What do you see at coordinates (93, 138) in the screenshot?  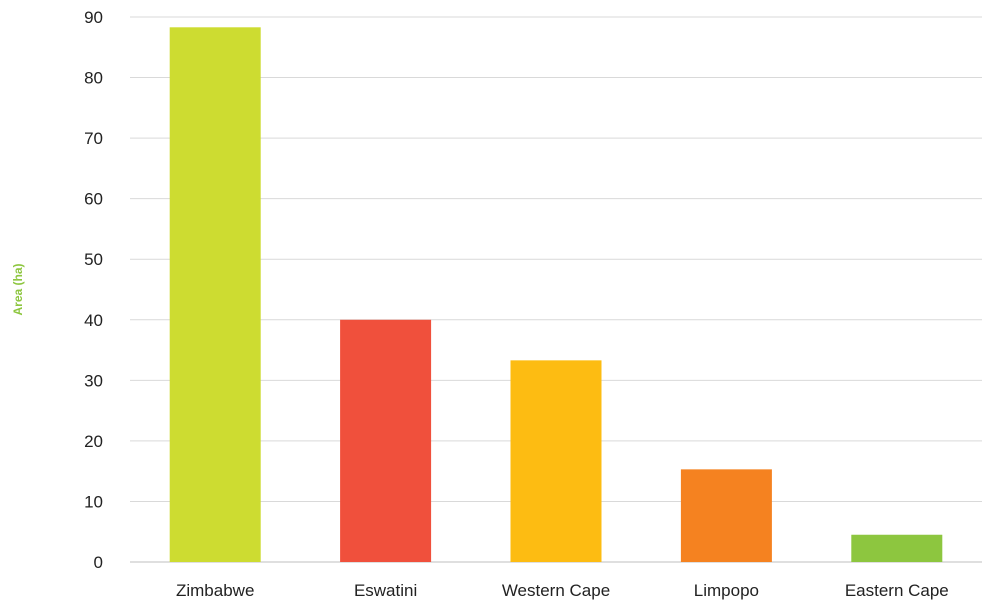 I see `y-tick-label: 70` at bounding box center [93, 138].